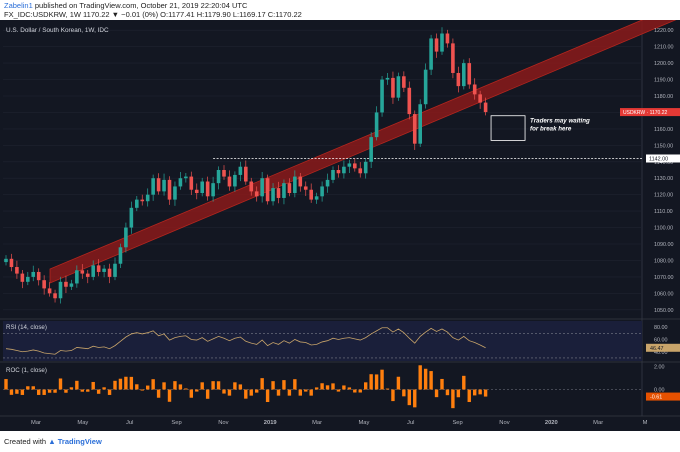 Image resolution: width=680 pixels, height=452 pixels. I want to click on x-tick-label: Sep, so click(176, 423).